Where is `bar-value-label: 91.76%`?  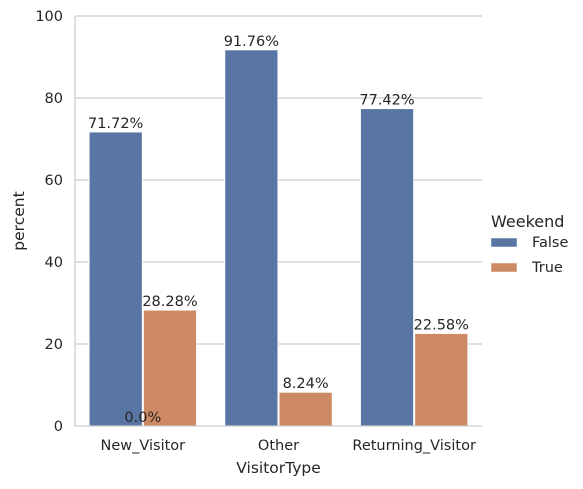 bar-value-label: 91.76% is located at coordinates (251, 42).